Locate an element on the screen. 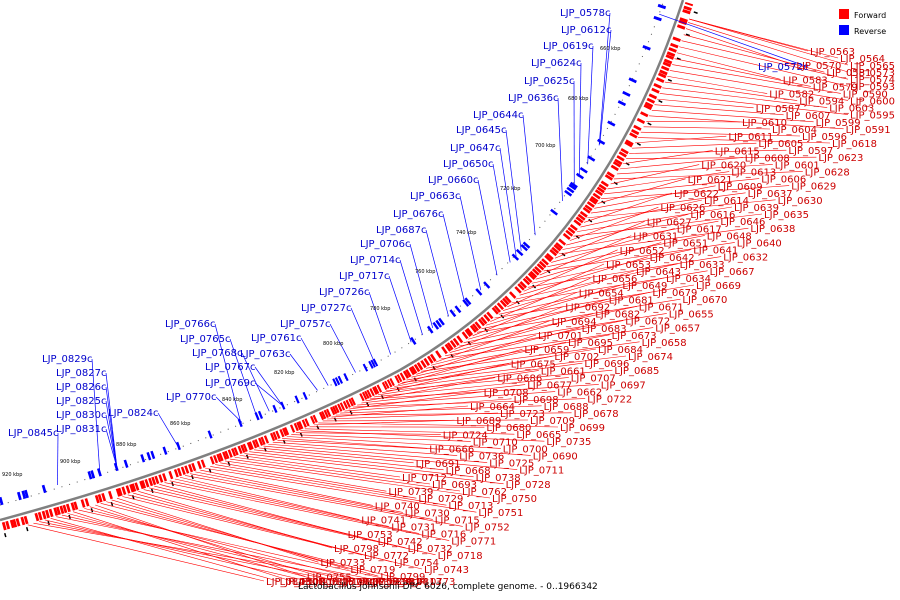 The height and width of the screenshot is (600, 900). reverse-gene-label: LJP_0766c is located at coordinates (190, 324).